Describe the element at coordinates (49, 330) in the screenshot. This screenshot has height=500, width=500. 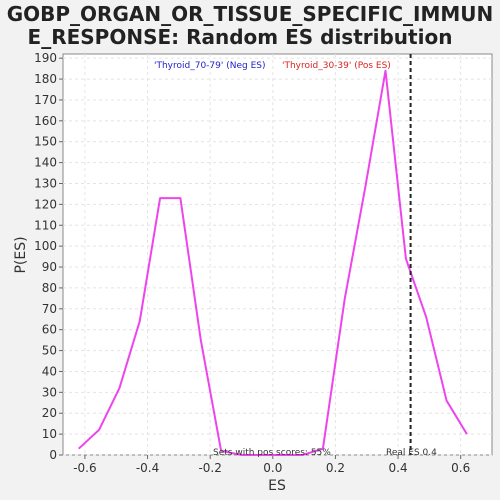
I see `y-tick-label: 60` at that location.